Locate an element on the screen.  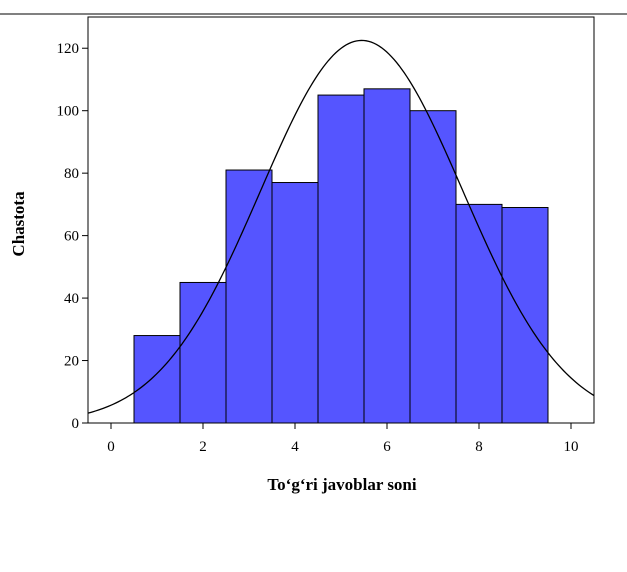
y-tick-label: 40 is located at coordinates (71, 299).